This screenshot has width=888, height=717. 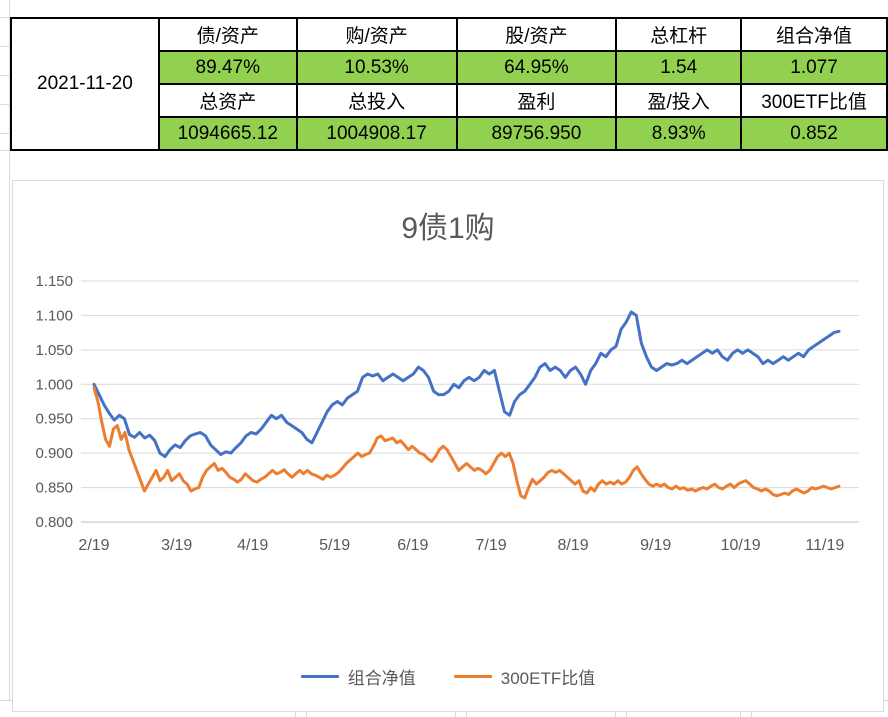 What do you see at coordinates (376, 67) in the screenshot?
I see `value-call-assets: 10.53%` at bounding box center [376, 67].